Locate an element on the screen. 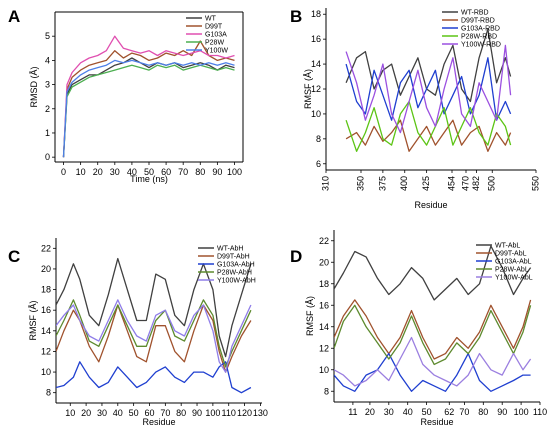  legend-entry: D99T-RBD is located at coordinates (478, 21).